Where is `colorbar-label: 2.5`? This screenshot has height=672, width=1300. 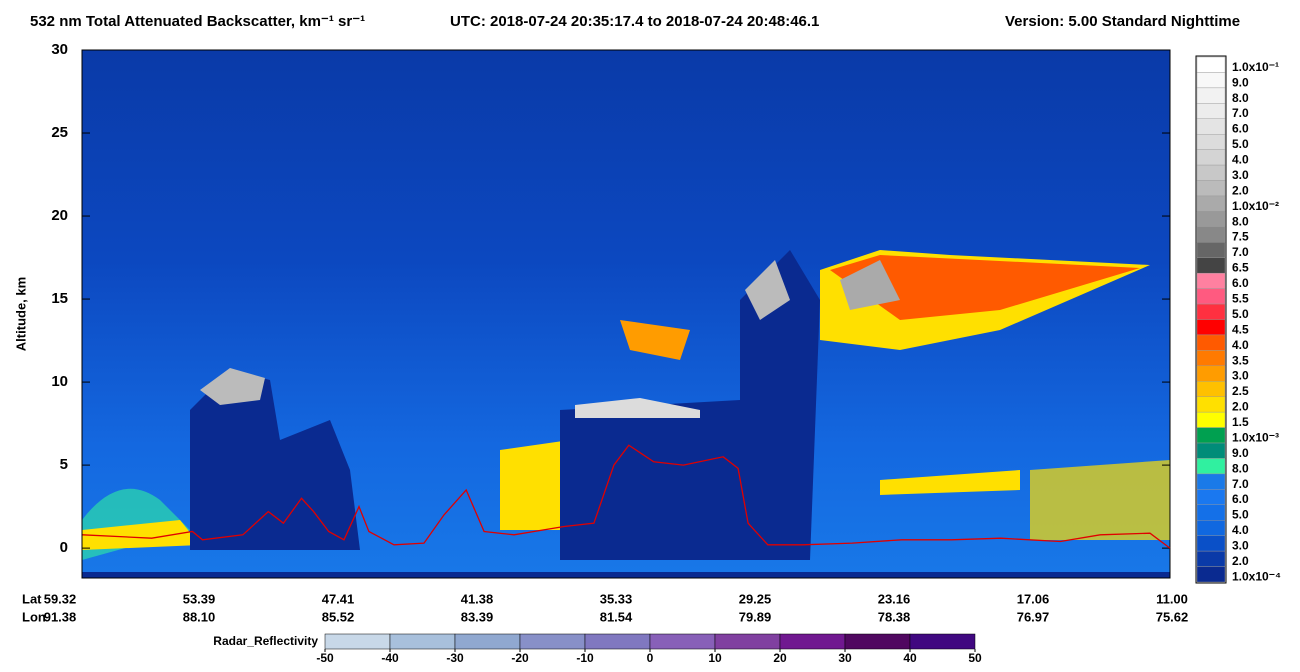 colorbar-label: 2.5 is located at coordinates (1240, 391).